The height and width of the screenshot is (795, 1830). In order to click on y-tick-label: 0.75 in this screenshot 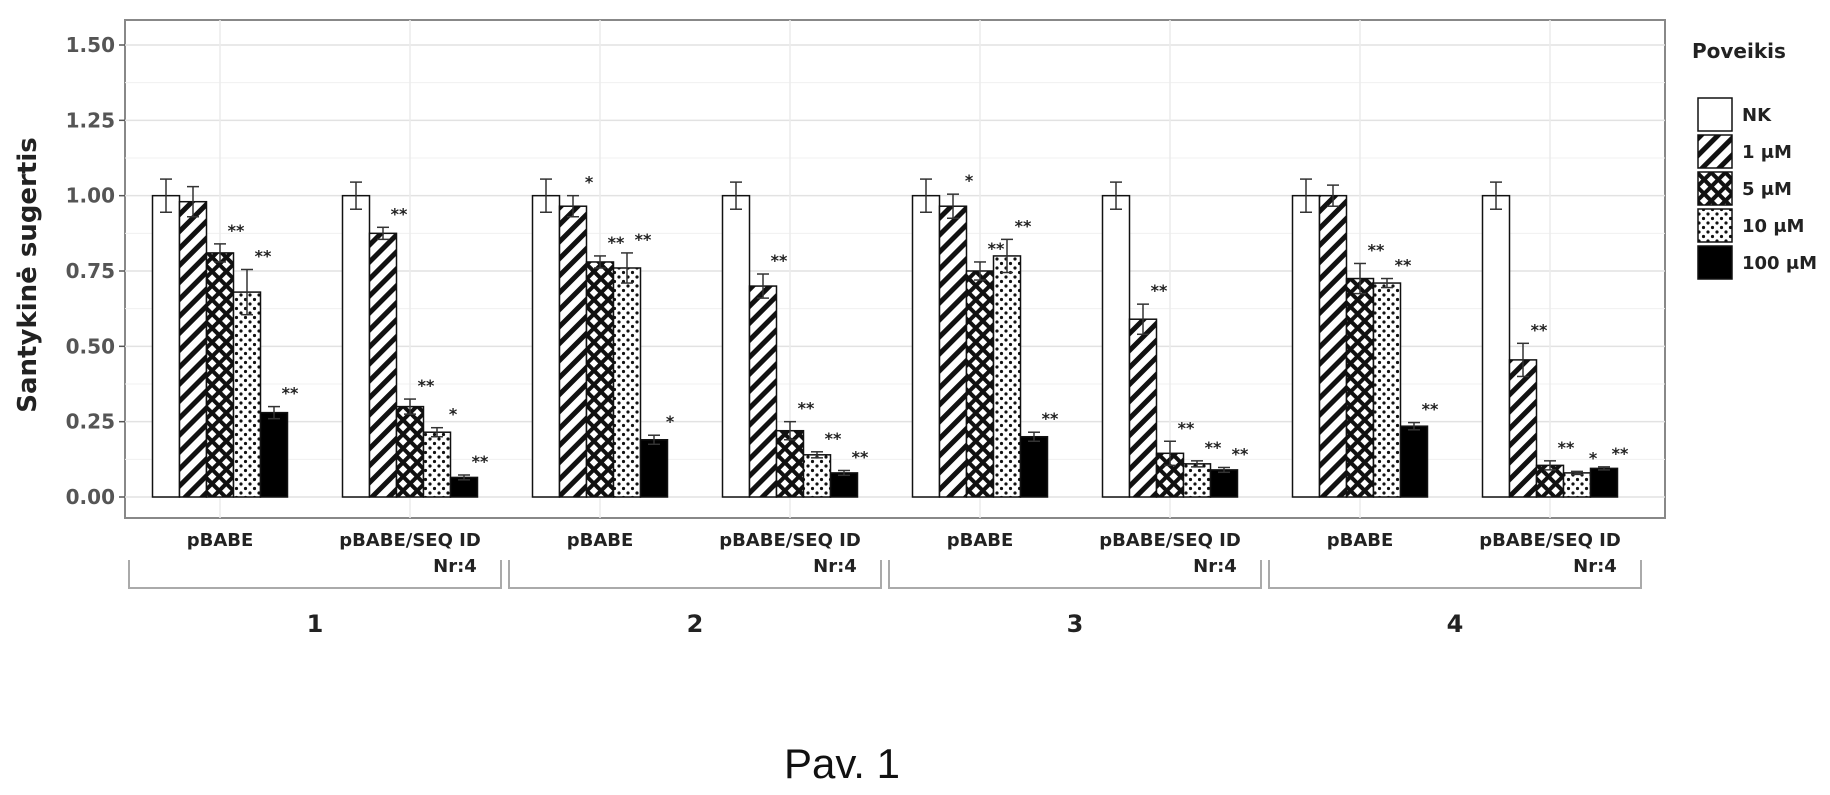, I will do `click(90, 271)`.